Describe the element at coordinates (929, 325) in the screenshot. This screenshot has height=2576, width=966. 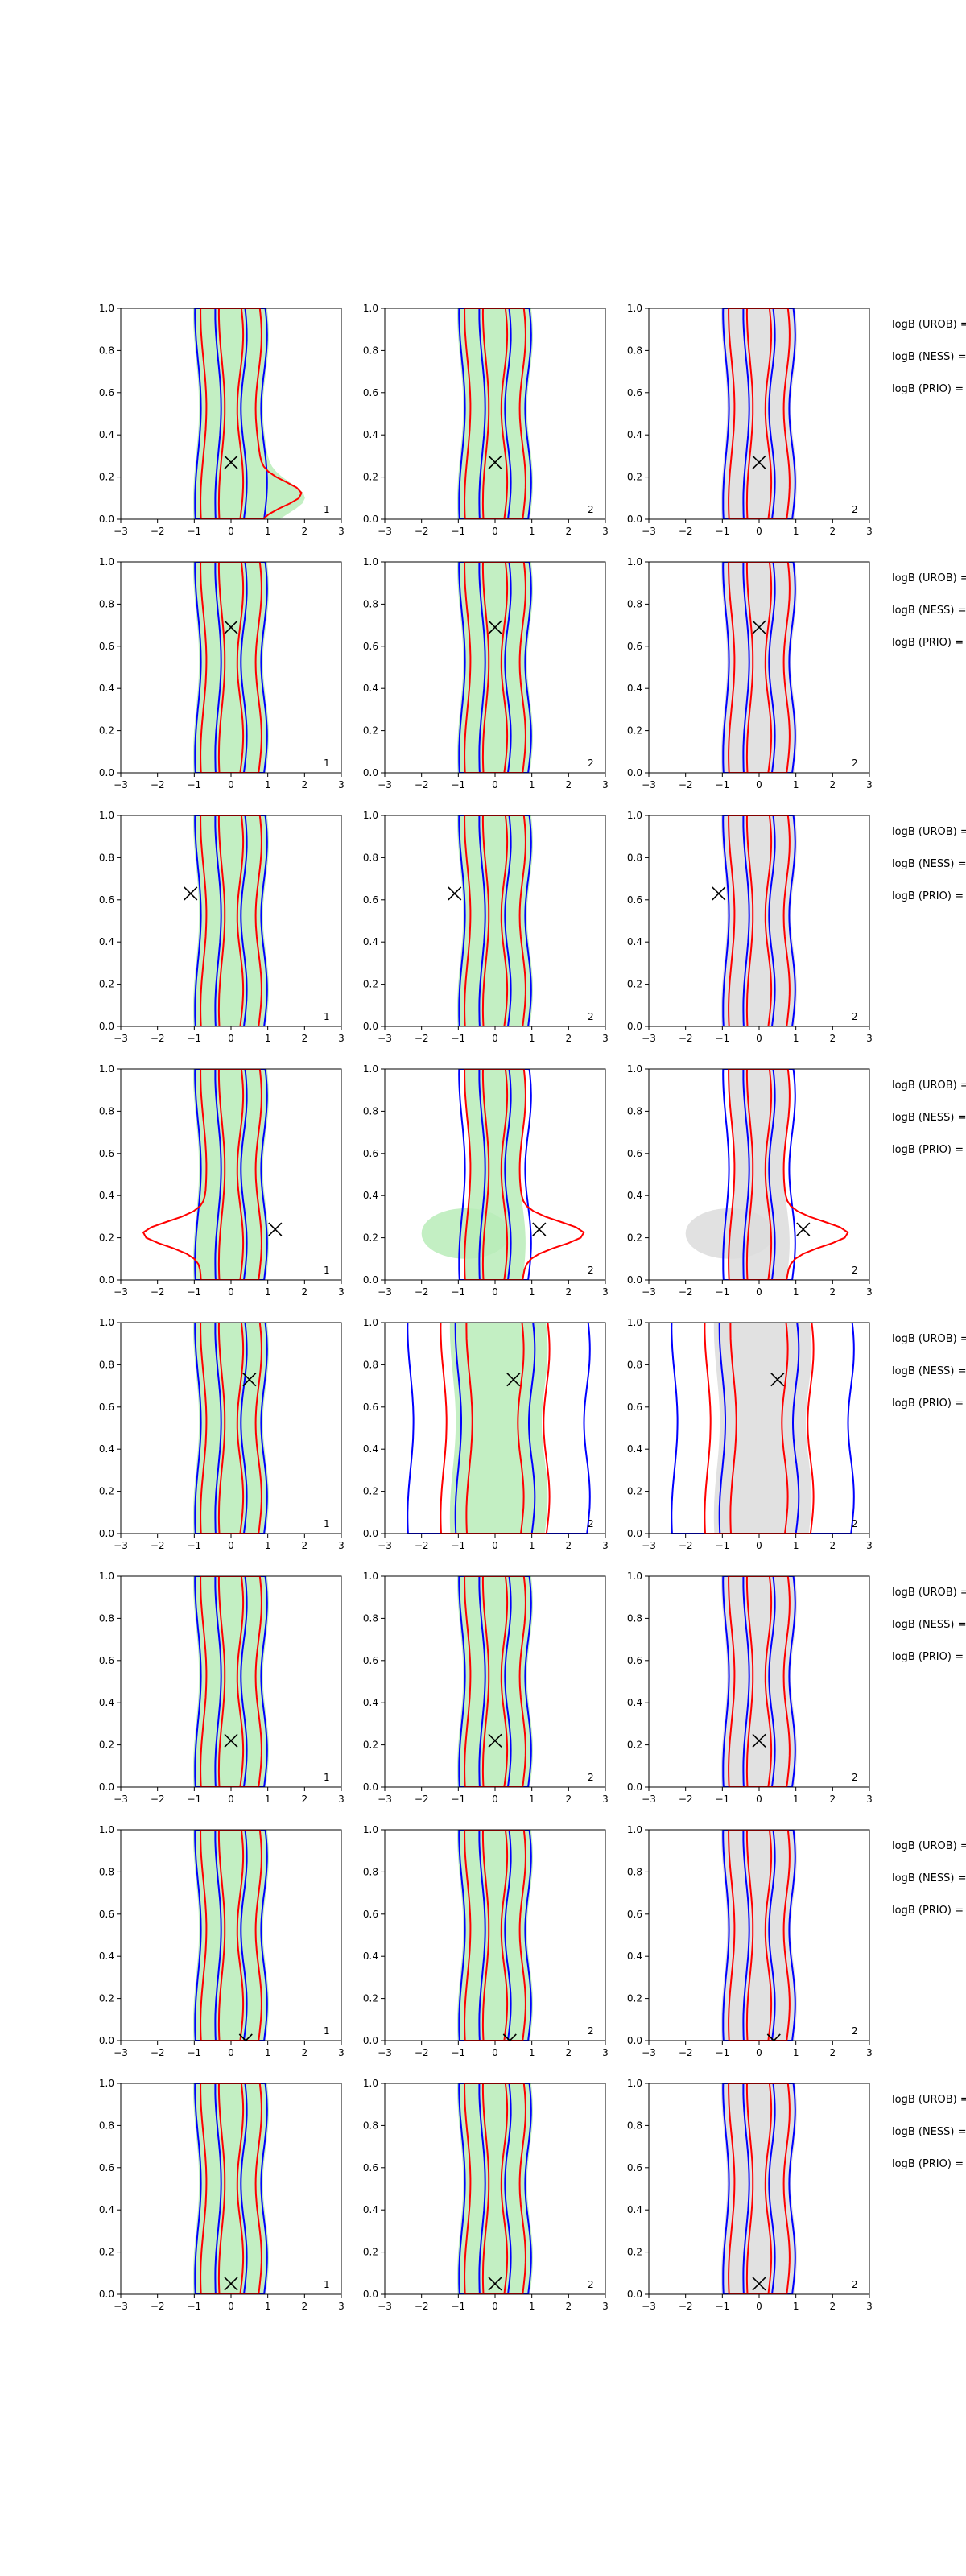
I see `logb-label: logB (UROB) =` at that location.